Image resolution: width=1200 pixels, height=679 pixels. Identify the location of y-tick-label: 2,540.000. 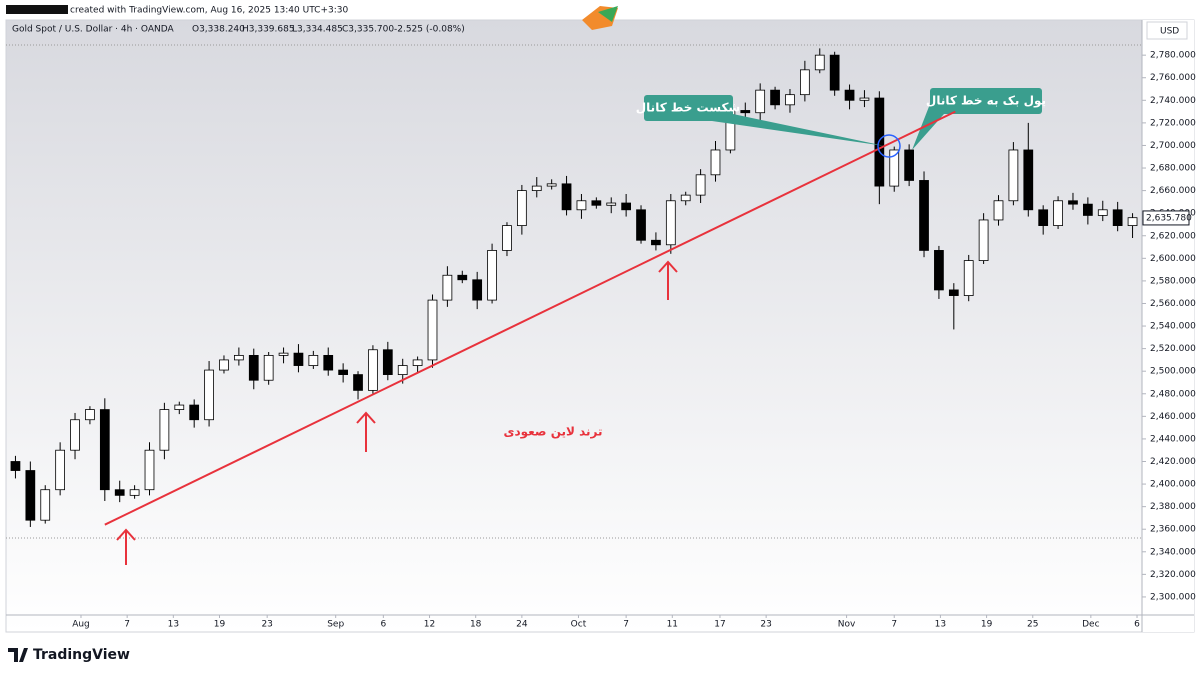
(1173, 327).